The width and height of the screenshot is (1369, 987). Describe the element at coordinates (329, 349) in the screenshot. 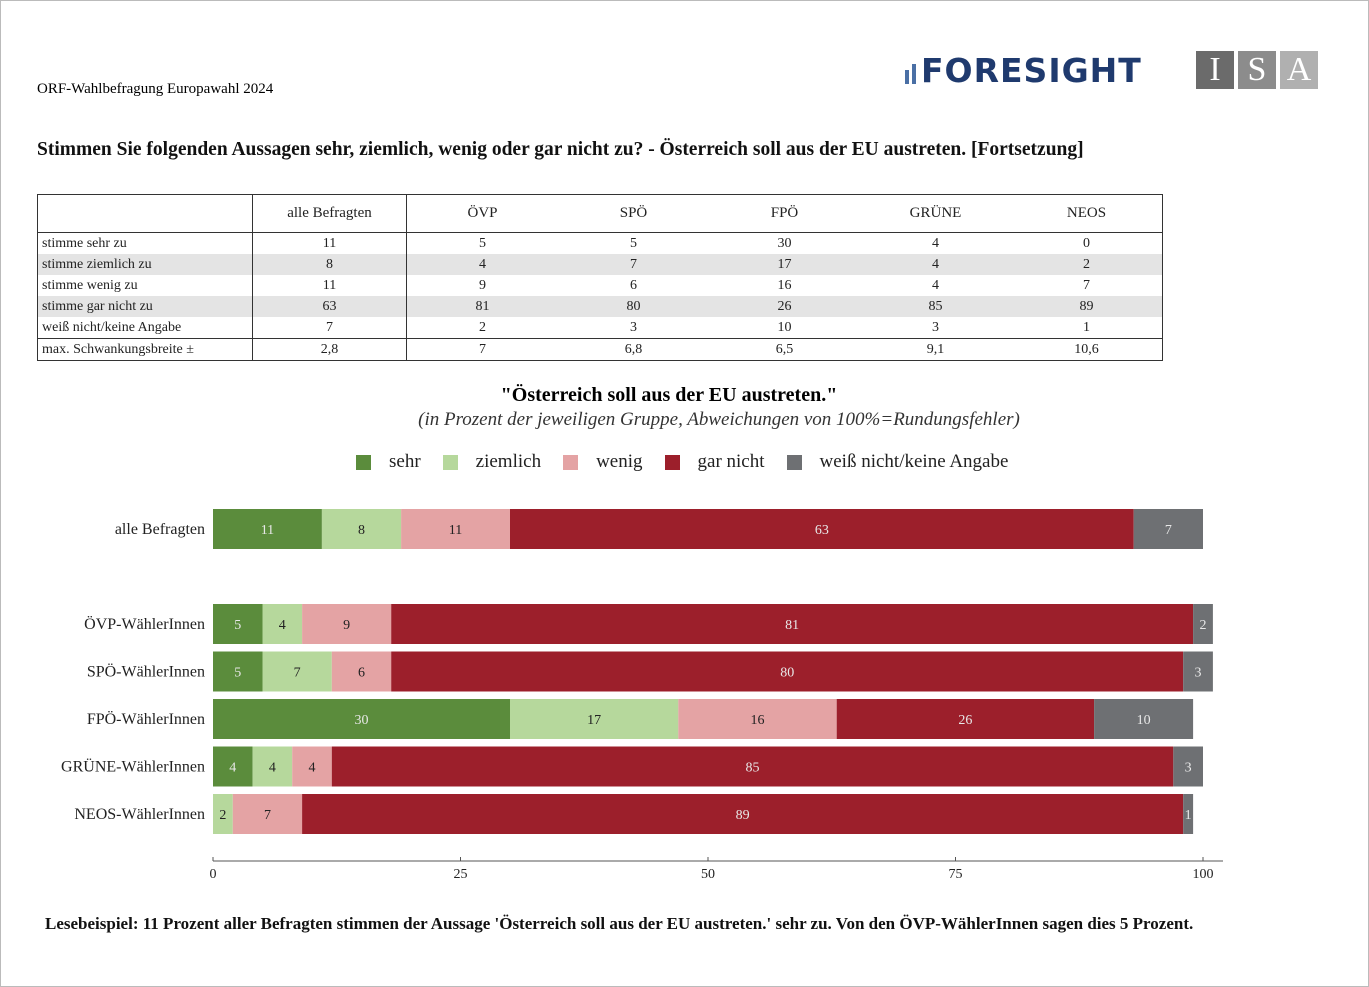

I see `cell: 2,8` at that location.